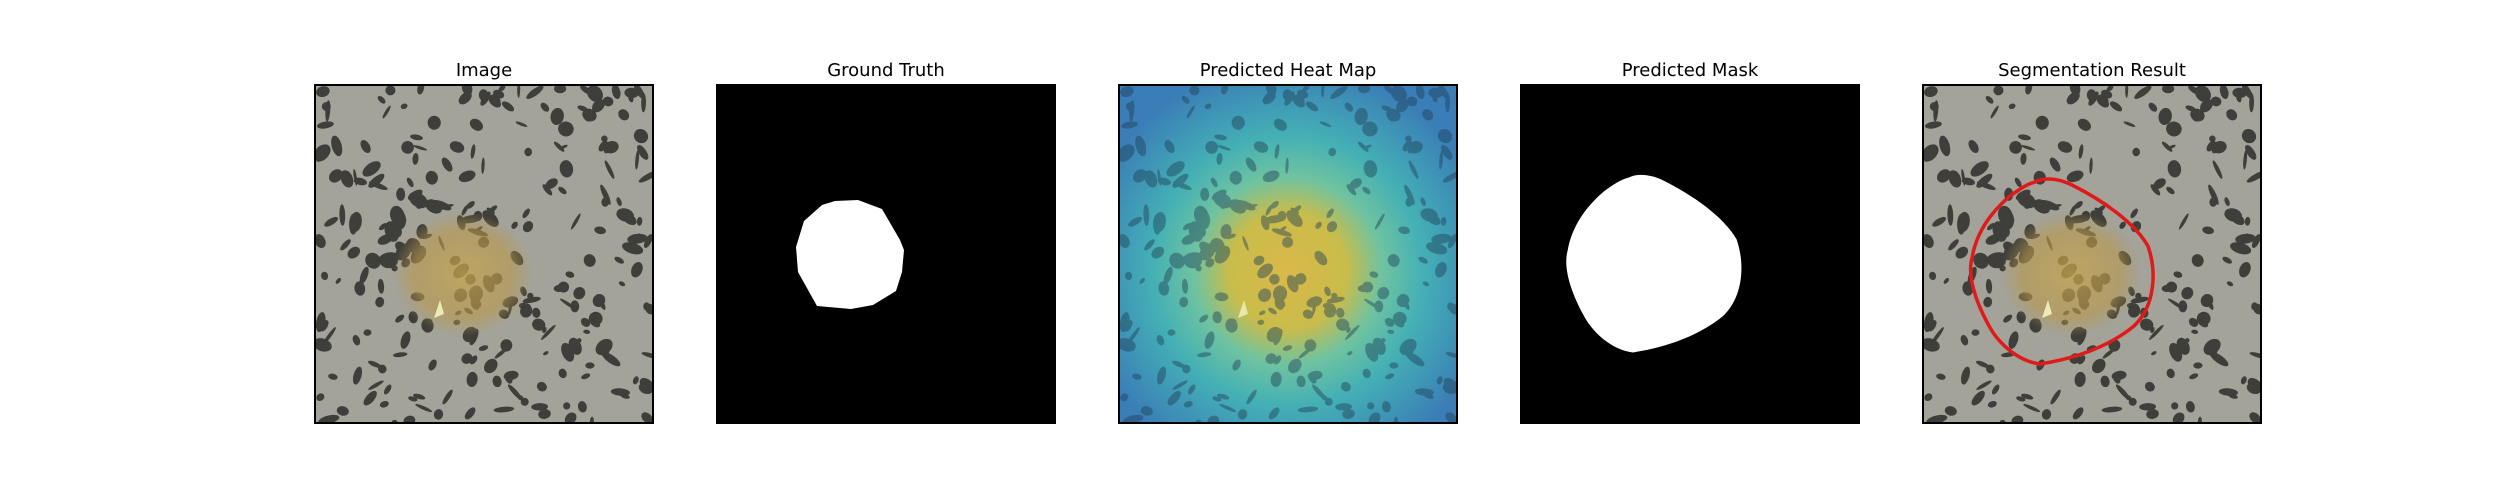 This screenshot has height=500, width=2500. I want to click on predicted-mask-frame, so click(1690, 254).